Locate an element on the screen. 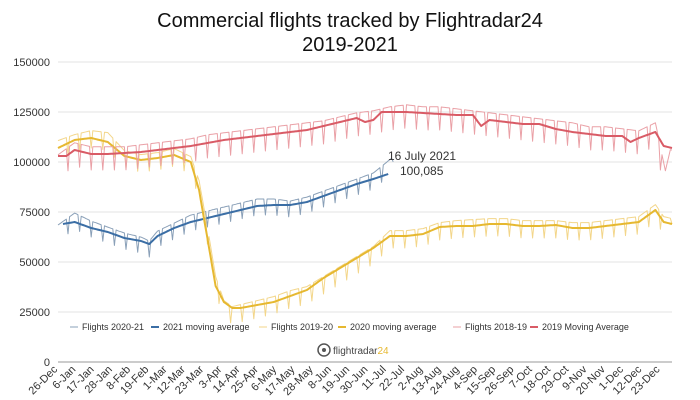 Image resolution: width=700 pixels, height=400 pixels. y-axis: 0 25000 50000 75000 100000 125000 150000 is located at coordinates (31, 213).